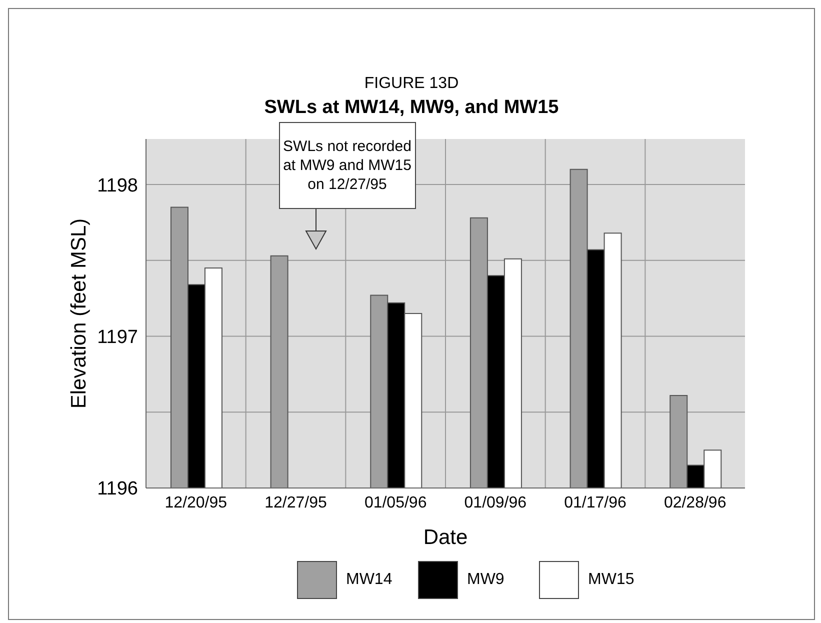 Image resolution: width=821 pixels, height=623 pixels. I want to click on y-tick-label: 1198, so click(117, 185).